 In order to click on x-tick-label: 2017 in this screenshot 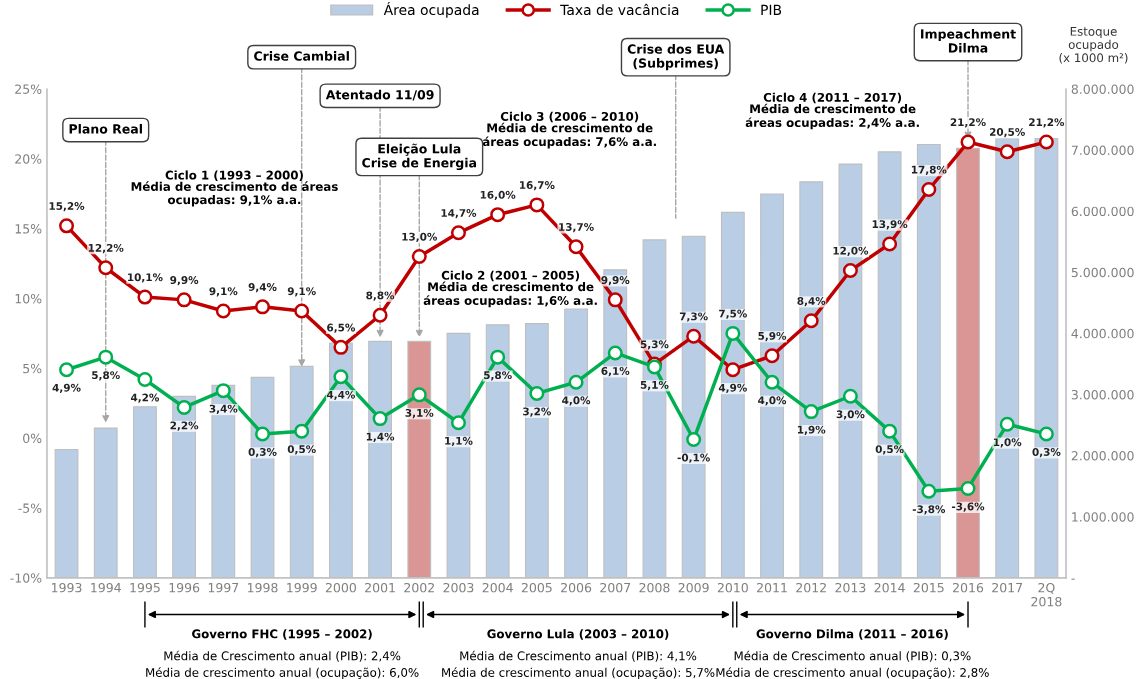, I will do `click(1007, 587)`.